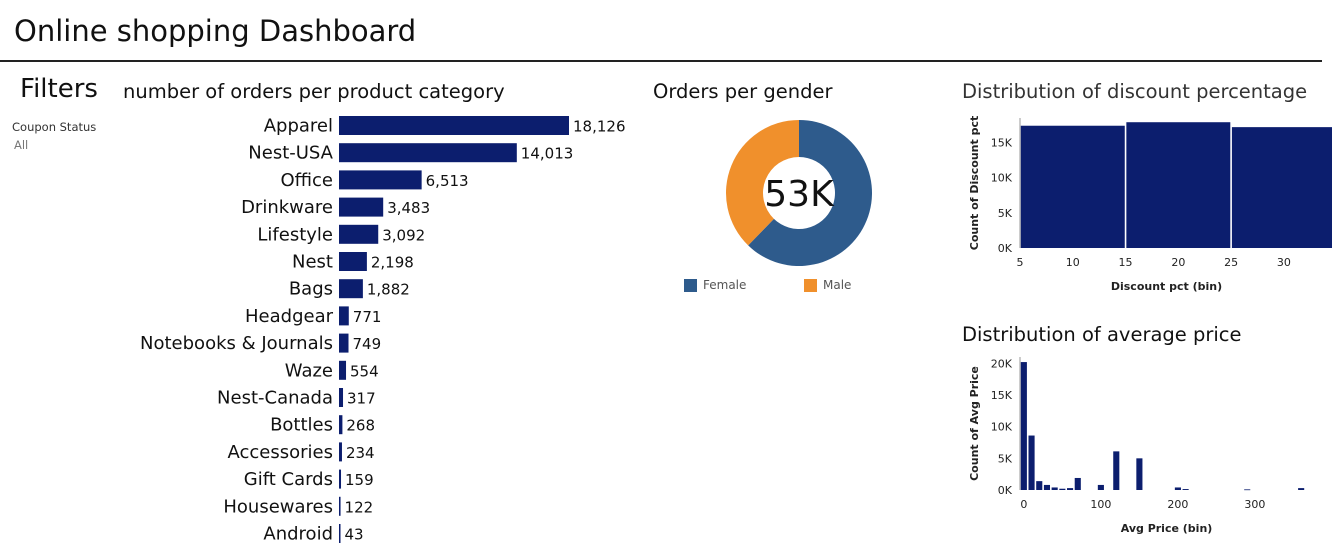  I want to click on category-label: Office, so click(306, 180).